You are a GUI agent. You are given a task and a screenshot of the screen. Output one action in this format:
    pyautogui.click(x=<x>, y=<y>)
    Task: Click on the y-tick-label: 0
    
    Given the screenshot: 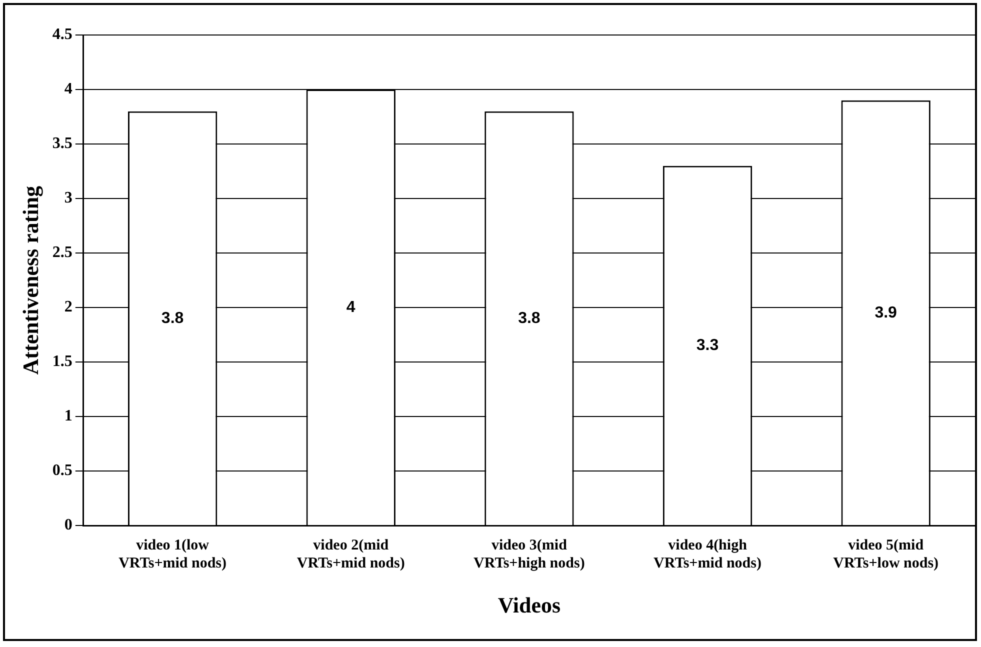 What is the action you would take?
    pyautogui.click(x=68, y=525)
    